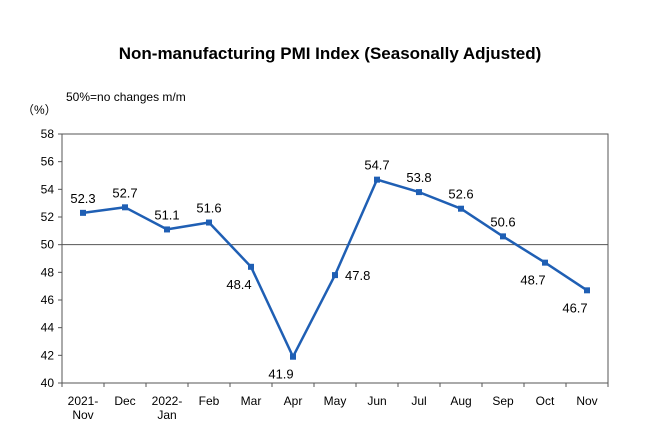  What do you see at coordinates (126, 97) in the screenshot?
I see `annotation-note: 50%=no changes m/m` at bounding box center [126, 97].